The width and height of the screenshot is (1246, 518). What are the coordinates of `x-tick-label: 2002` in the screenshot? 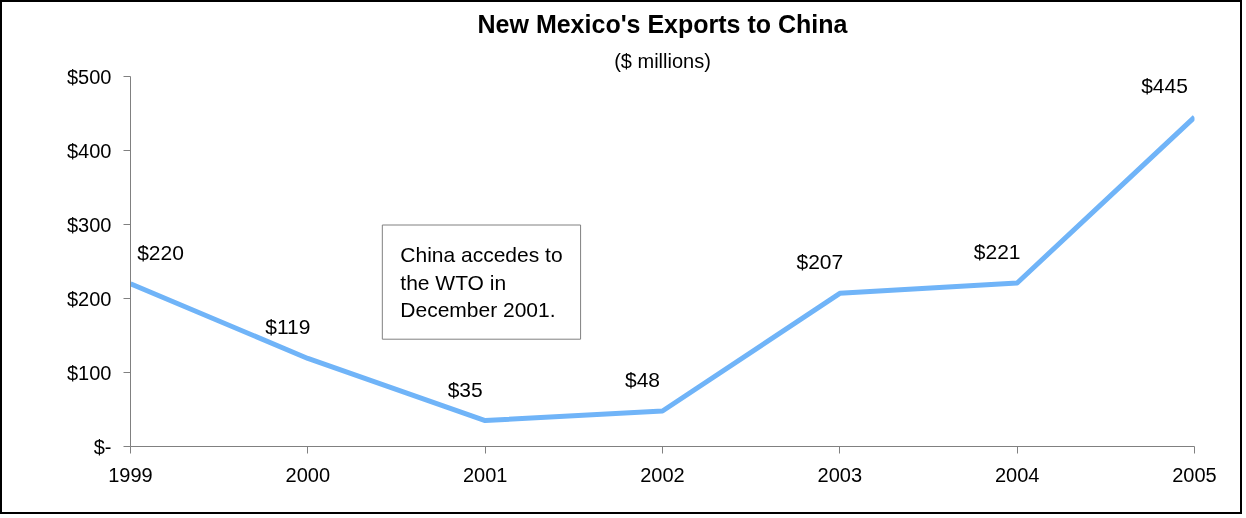 It's located at (662, 474).